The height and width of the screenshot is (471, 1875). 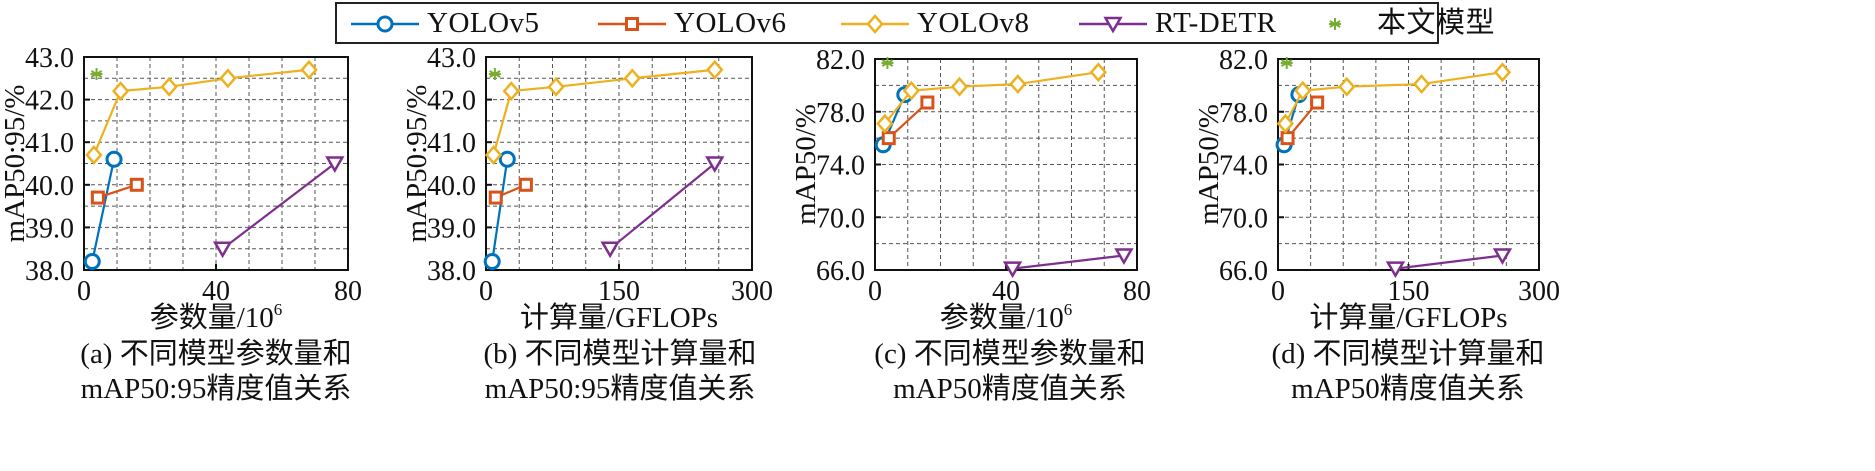 I want to click on legend-label-yolov6: YOLOv6, so click(x=730, y=23).